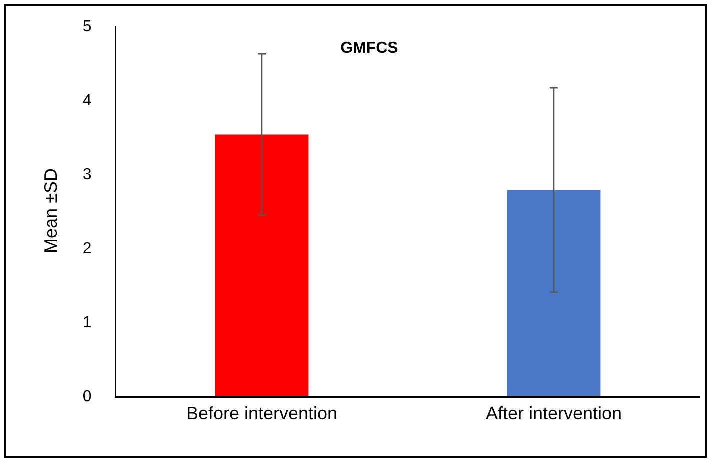 This screenshot has height=464, width=713. I want to click on x-tick-label: After intervention, so click(554, 414).